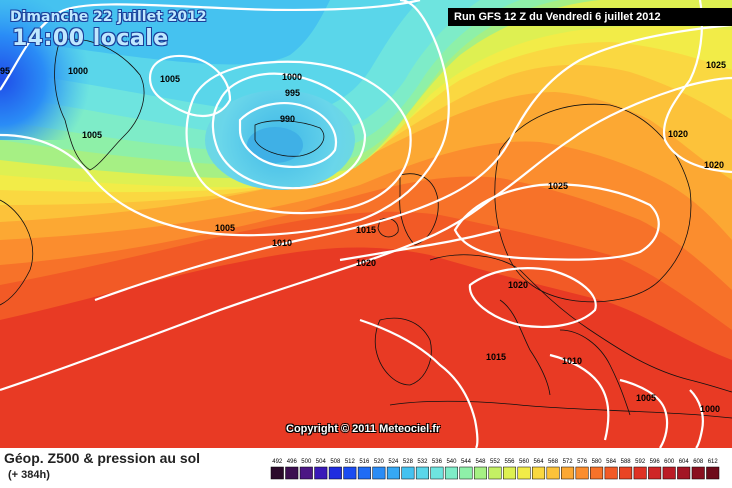  I want to click on legend-label: 548, so click(480, 462).